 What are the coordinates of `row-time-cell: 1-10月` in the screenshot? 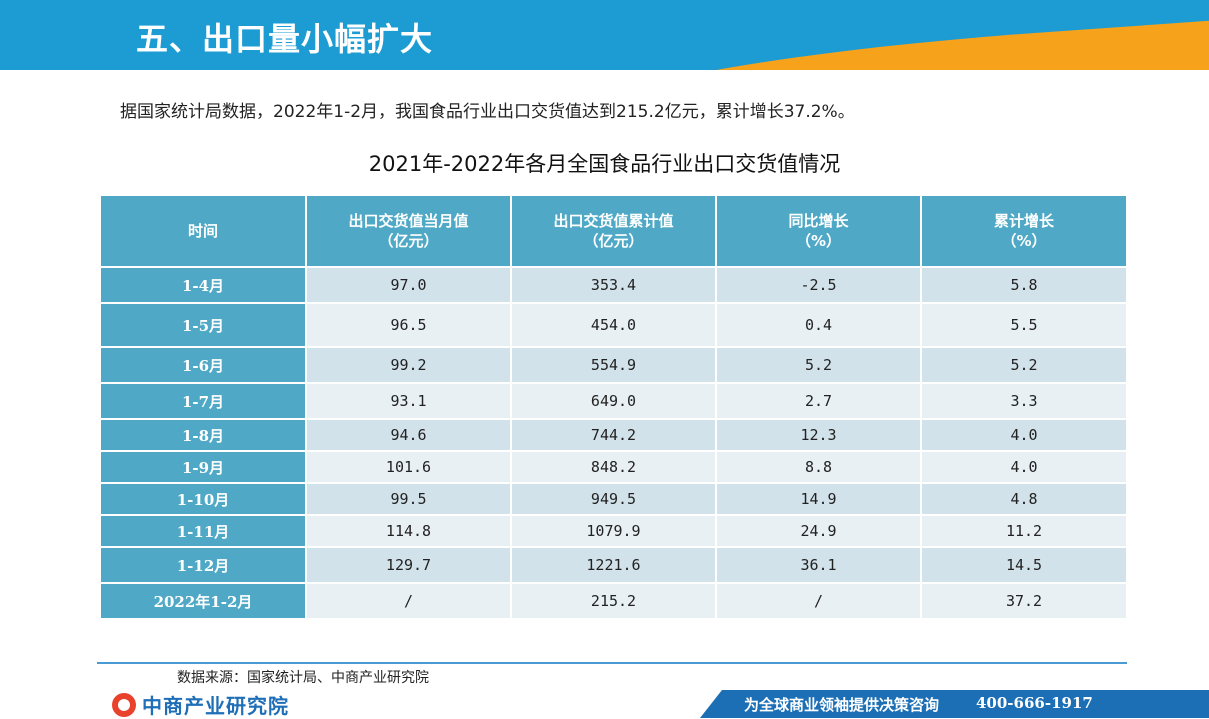 It's located at (204, 499).